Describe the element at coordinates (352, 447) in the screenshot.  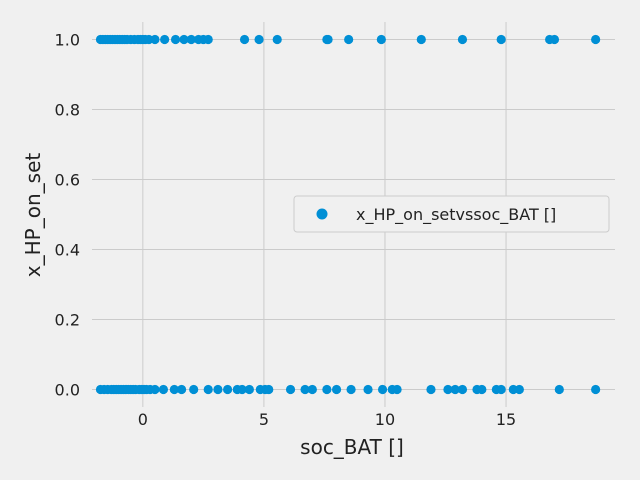
I see `x-axis-label: soc_BAT []` at that location.